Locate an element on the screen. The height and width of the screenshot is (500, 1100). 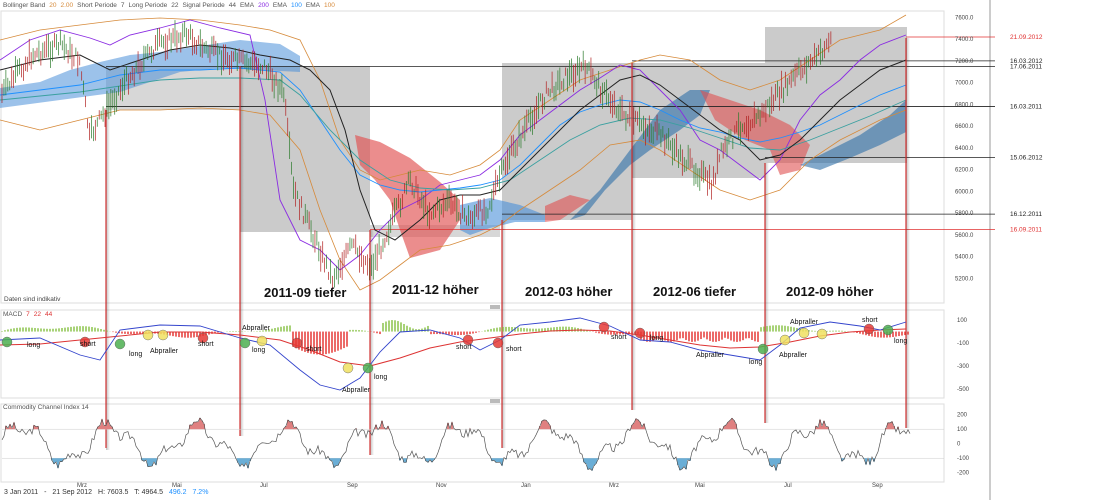
status-change: 496.2 is located at coordinates (177, 492).